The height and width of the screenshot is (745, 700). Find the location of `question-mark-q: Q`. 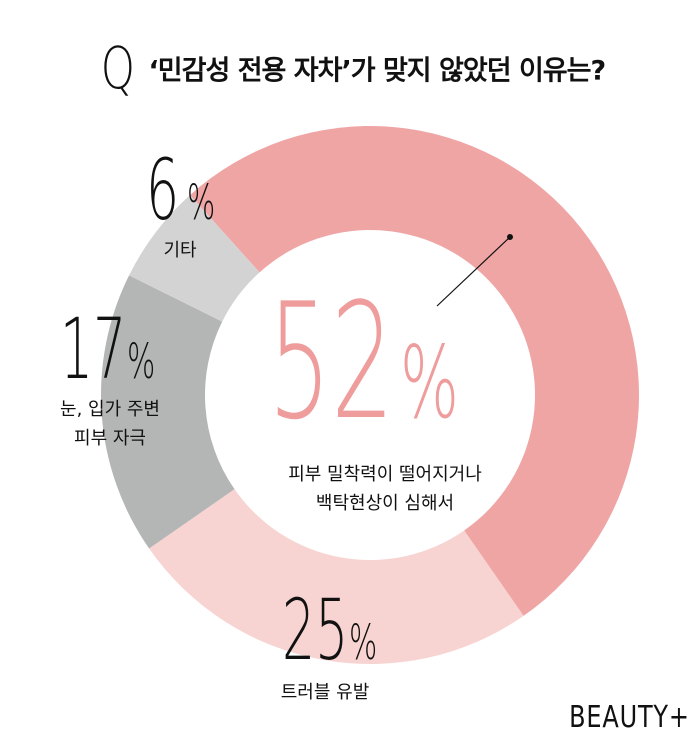

question-mark-q: Q is located at coordinates (117, 68).